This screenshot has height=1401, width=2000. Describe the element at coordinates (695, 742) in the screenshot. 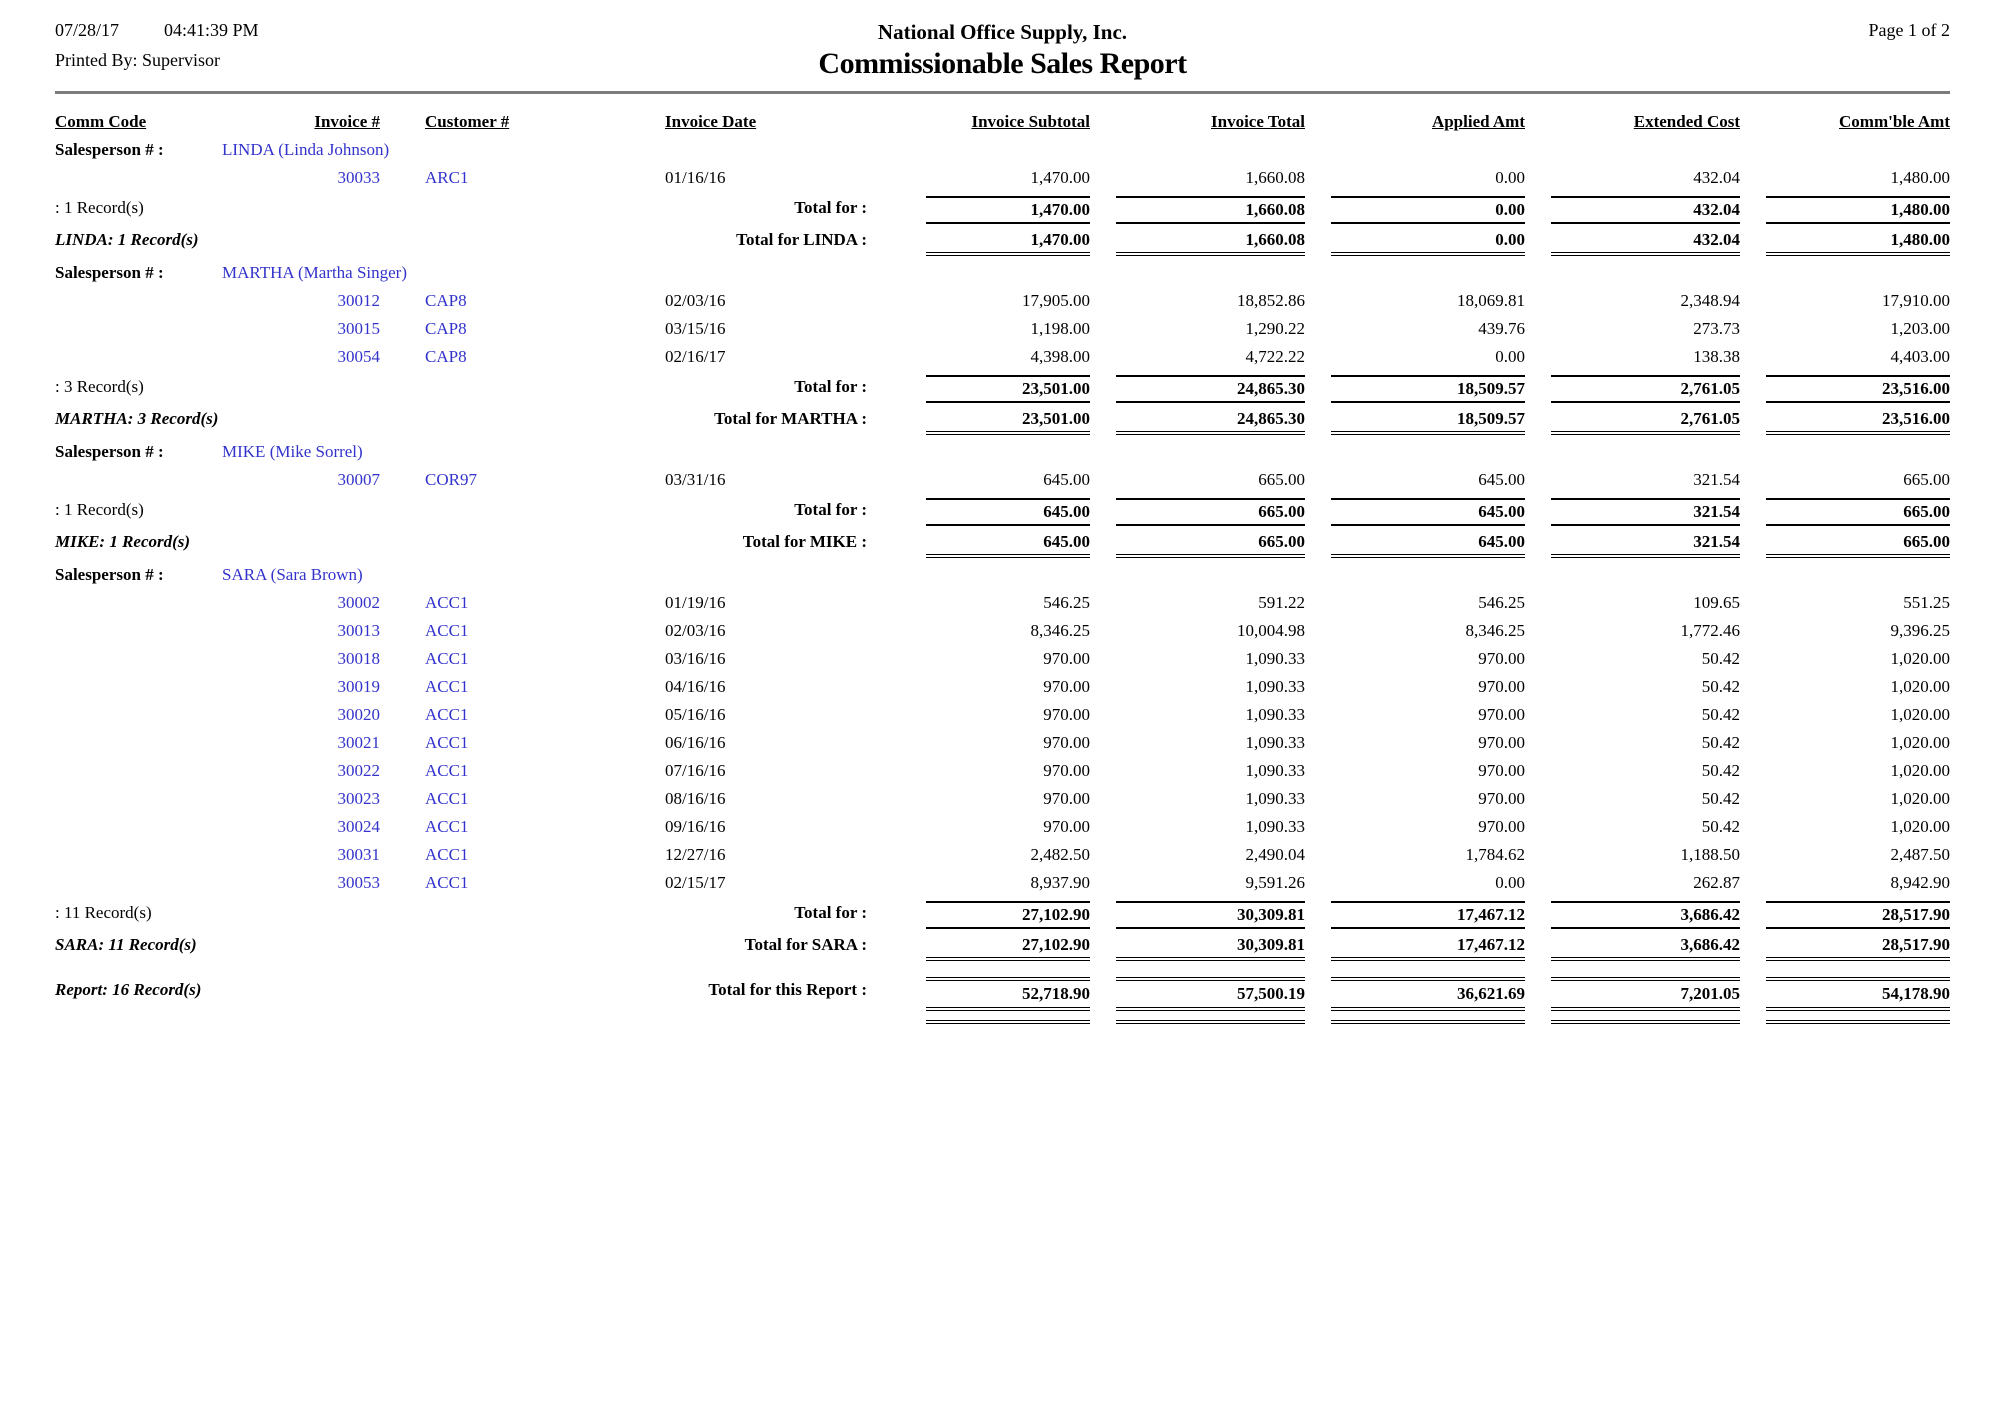

I see `invoice-date-cell: 06/16/16` at that location.